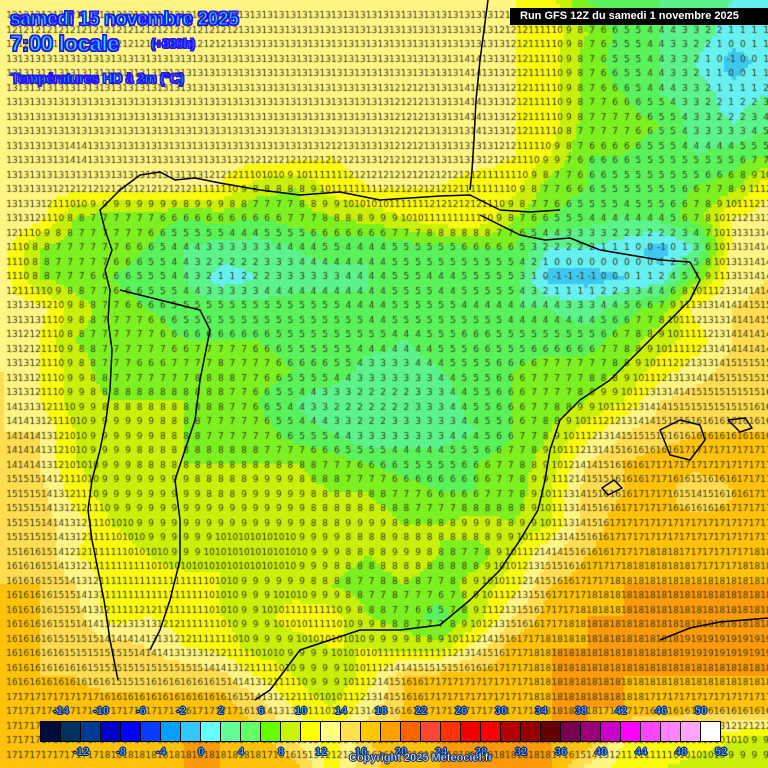 The width and height of the screenshot is (768, 768). I want to click on legend-label-top: -10, so click(101, 711).